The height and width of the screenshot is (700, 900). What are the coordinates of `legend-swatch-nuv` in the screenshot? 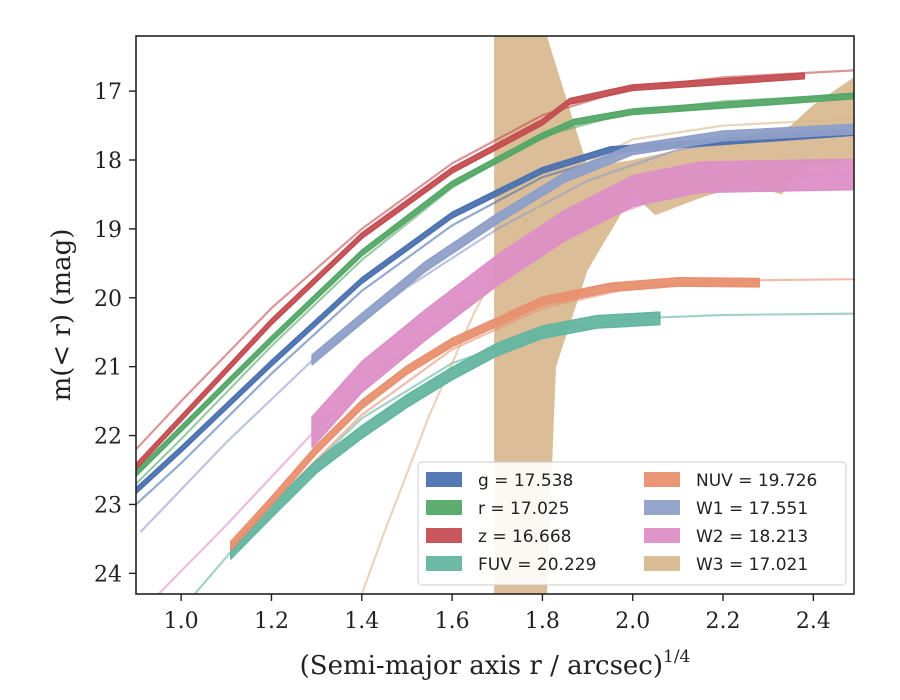 It's located at (662, 479).